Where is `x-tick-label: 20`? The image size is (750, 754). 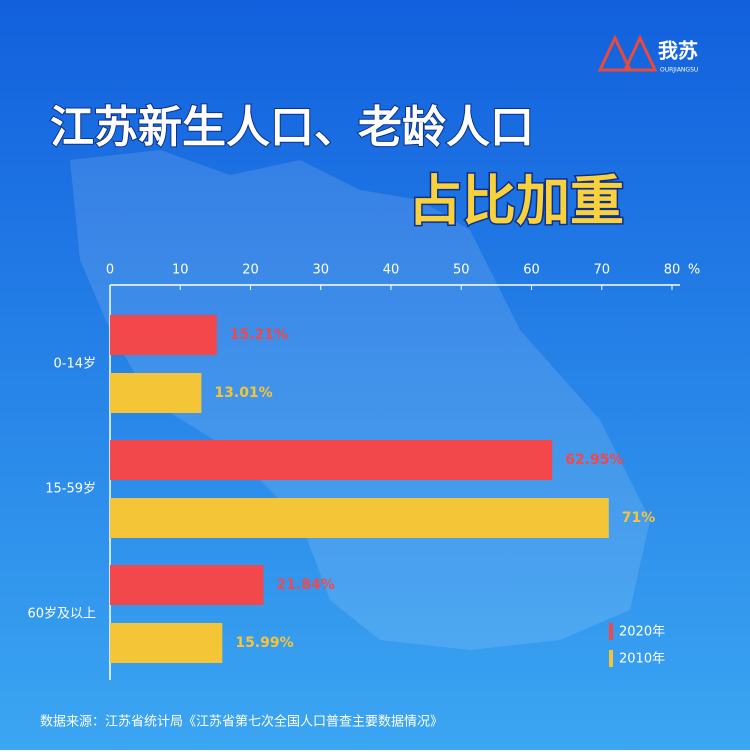 x-tick-label: 20 is located at coordinates (250, 270).